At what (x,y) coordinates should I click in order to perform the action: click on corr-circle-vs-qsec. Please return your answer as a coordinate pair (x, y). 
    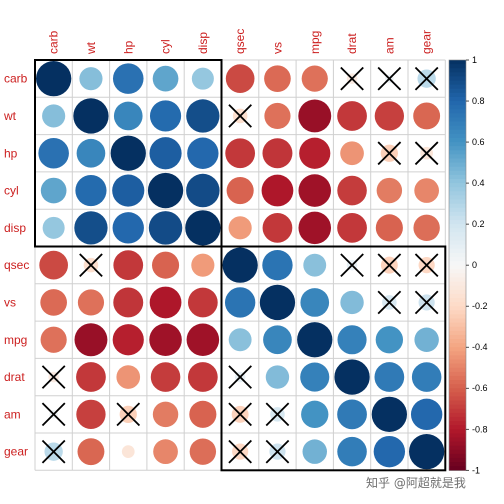
    Looking at the image, I should click on (240, 302).